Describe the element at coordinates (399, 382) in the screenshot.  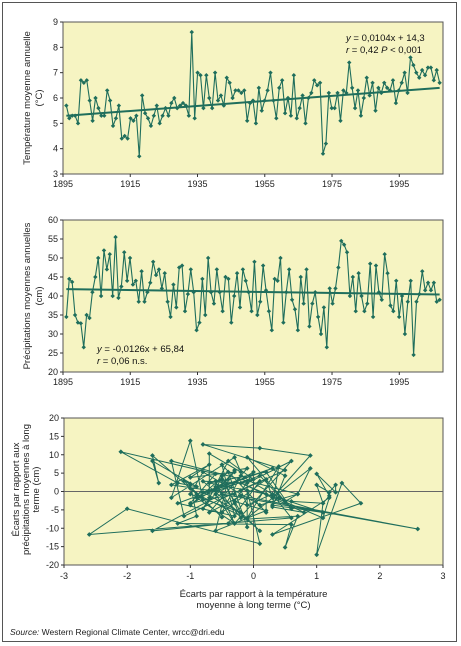
I see `x-tick-label: 1995` at that location.